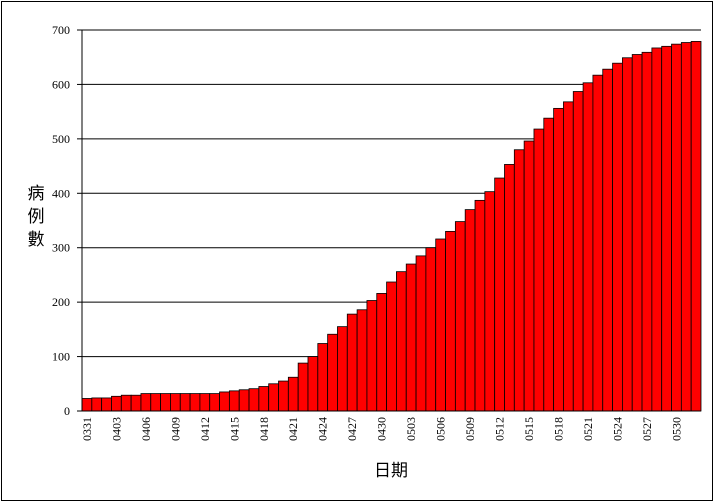 Image resolution: width=715 pixels, height=503 pixels. I want to click on x-tick-label: 0530, so click(676, 429).